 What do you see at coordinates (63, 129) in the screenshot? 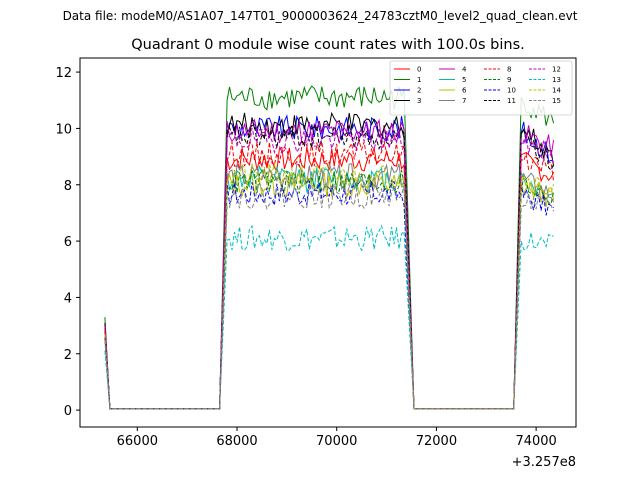
I see `y-tick-label: 10` at bounding box center [63, 129].